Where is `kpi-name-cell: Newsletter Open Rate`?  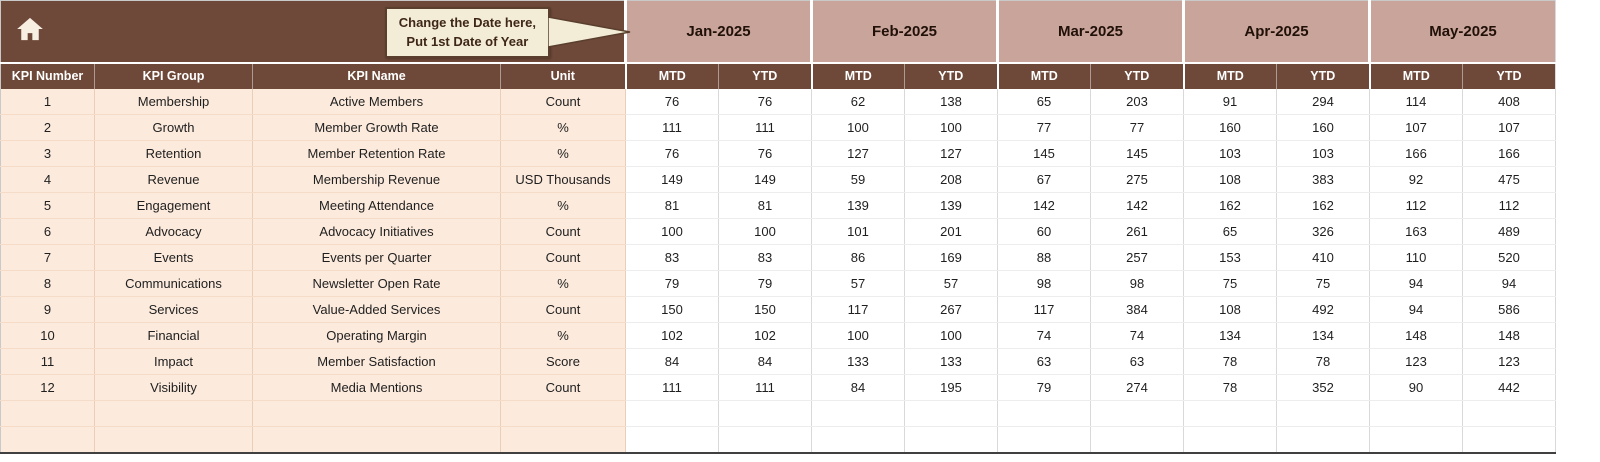
kpi-name-cell: Newsletter Open Rate is located at coordinates (376, 283).